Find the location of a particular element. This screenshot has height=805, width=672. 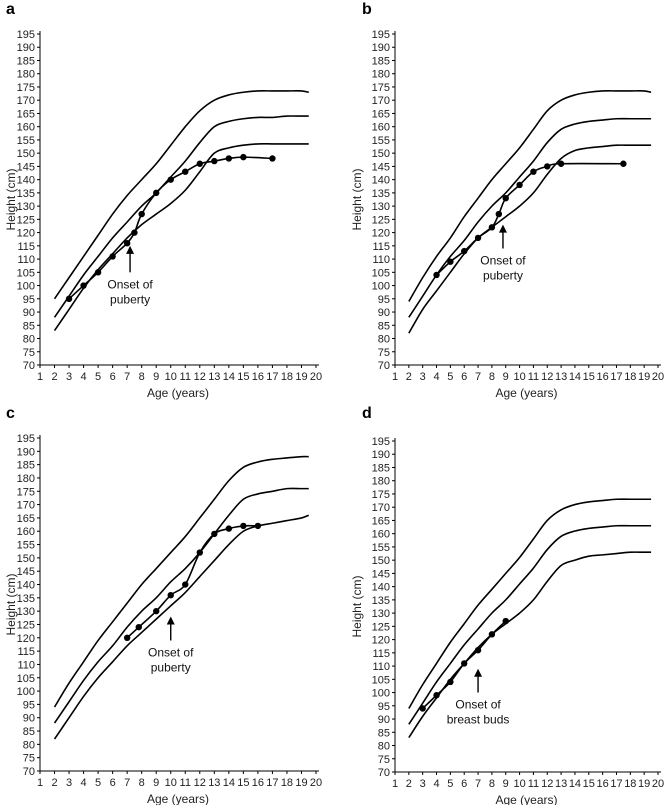

panel-label: c is located at coordinates (10, 413).